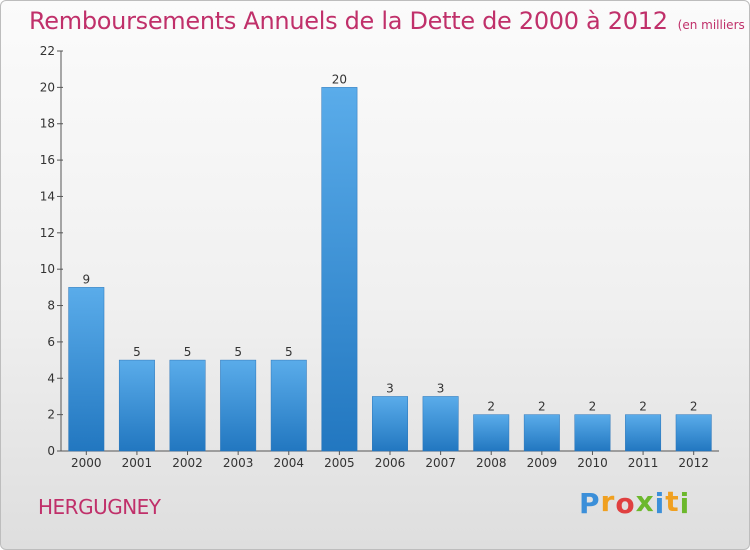 The image size is (750, 550). I want to click on logo-letter: r, so click(608, 501).